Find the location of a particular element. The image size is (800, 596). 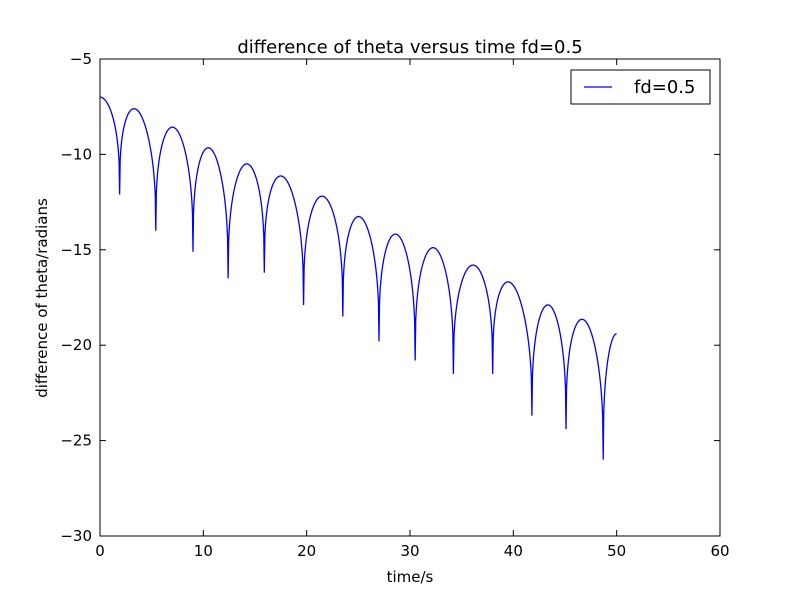

x-tick-label: 20 is located at coordinates (306, 551).